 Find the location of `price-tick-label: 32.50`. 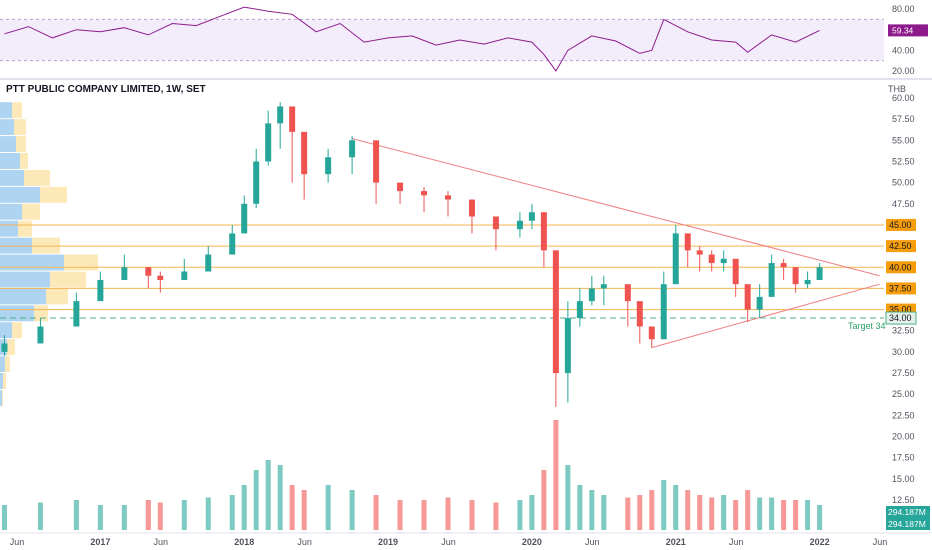

price-tick-label: 32.50 is located at coordinates (903, 331).